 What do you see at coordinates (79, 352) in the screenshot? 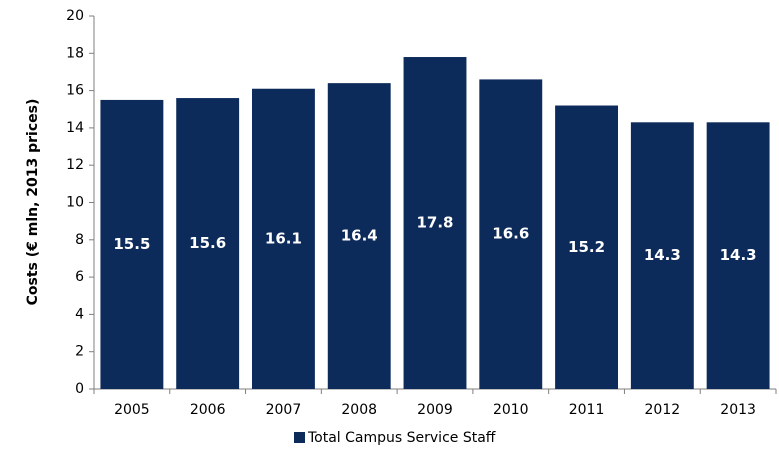
I see `y-tick-label: 2` at bounding box center [79, 352].